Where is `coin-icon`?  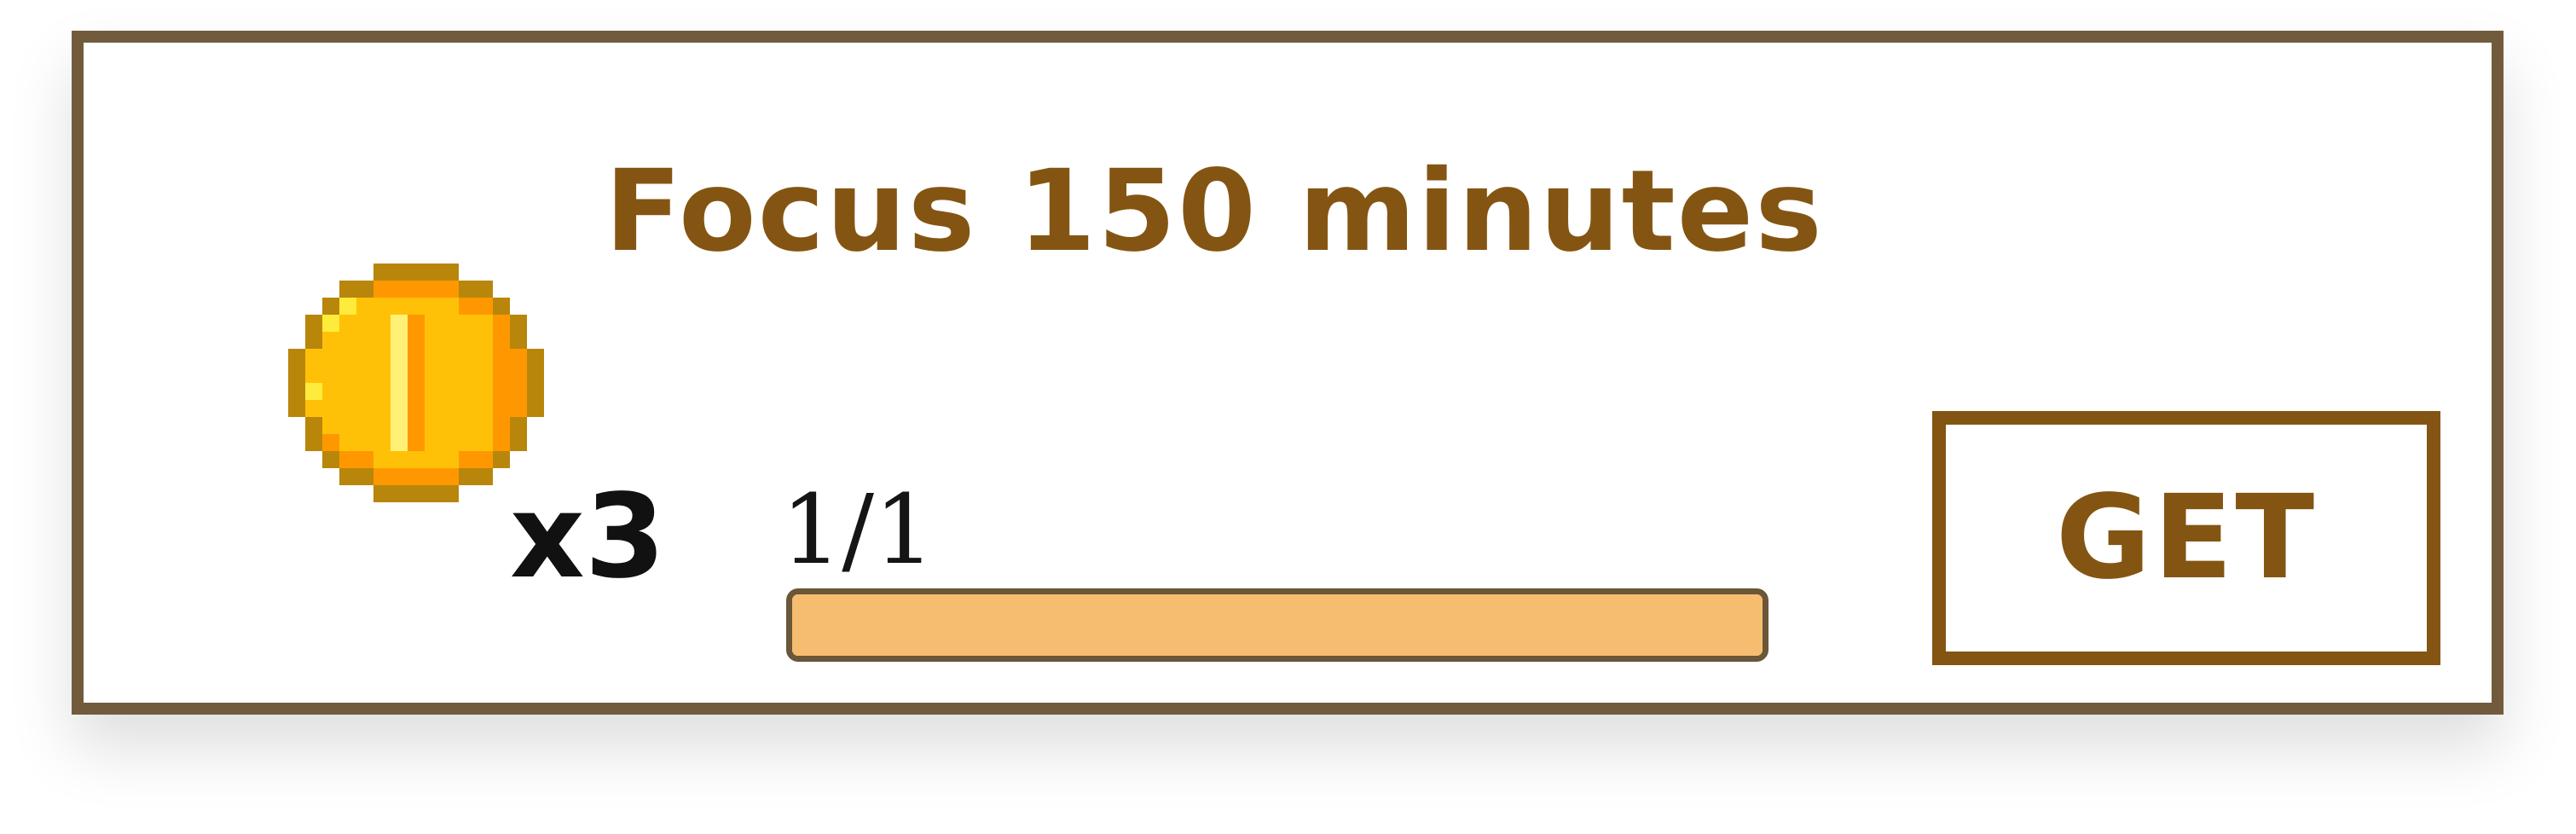 coin-icon is located at coordinates (416, 383).